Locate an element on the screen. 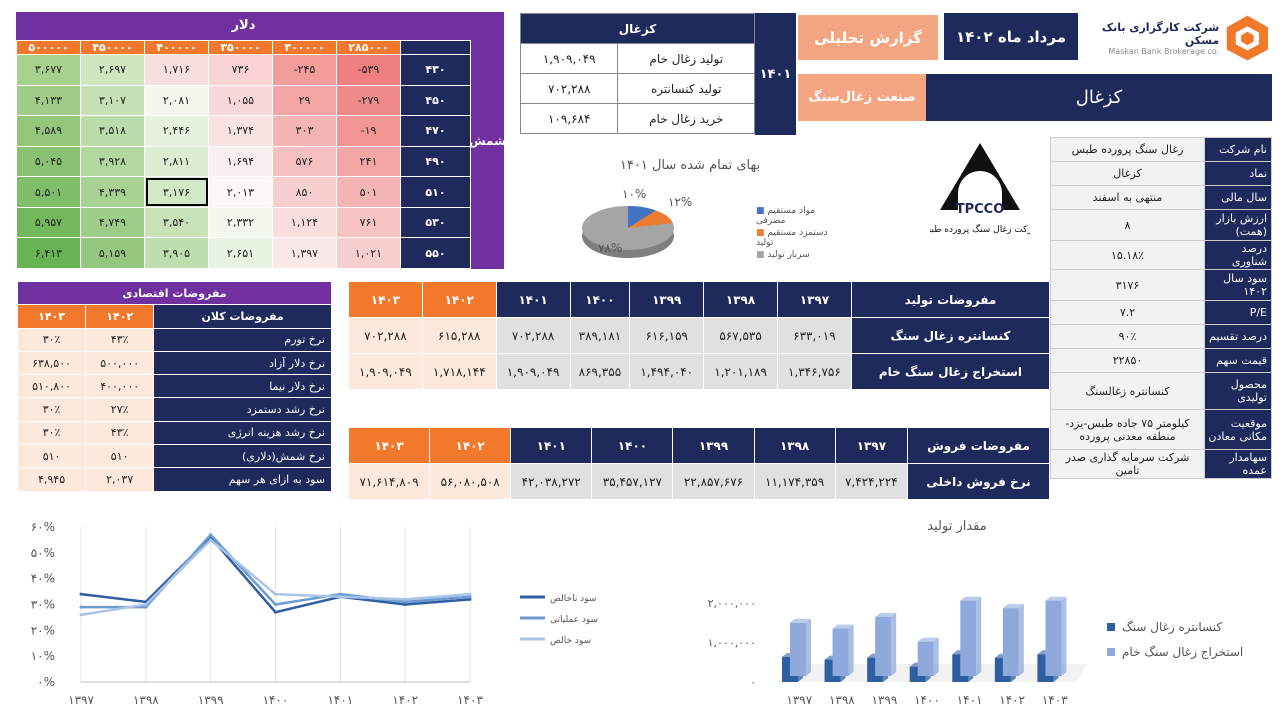 The height and width of the screenshot is (720, 1280). macro-row: ۶۳۸,۵۰۰ ۵۰۰,۰۰۰ نرخ دلار آزاد is located at coordinates (174, 363).